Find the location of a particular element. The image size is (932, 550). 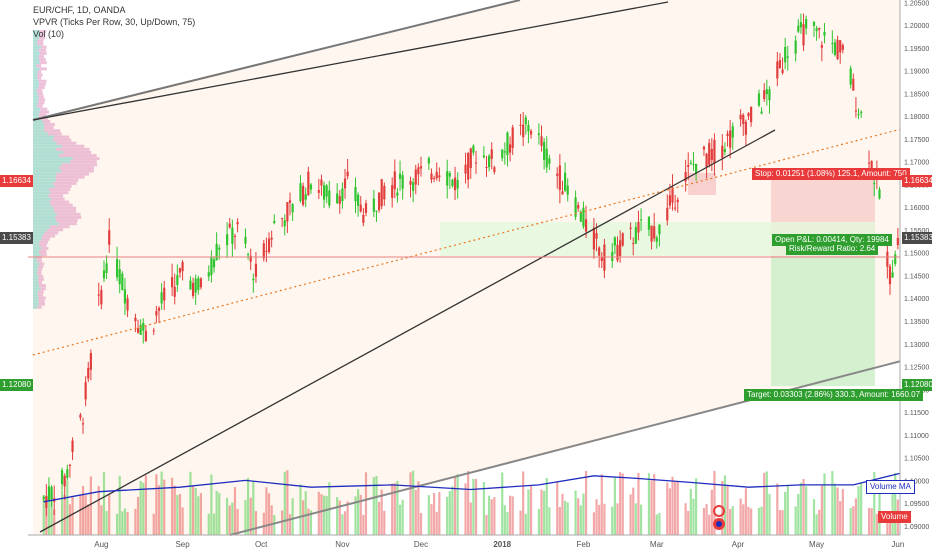

stop-label: Stop: 0.01251 (1.08%) 125.1, Amount: 750 is located at coordinates (831, 174).